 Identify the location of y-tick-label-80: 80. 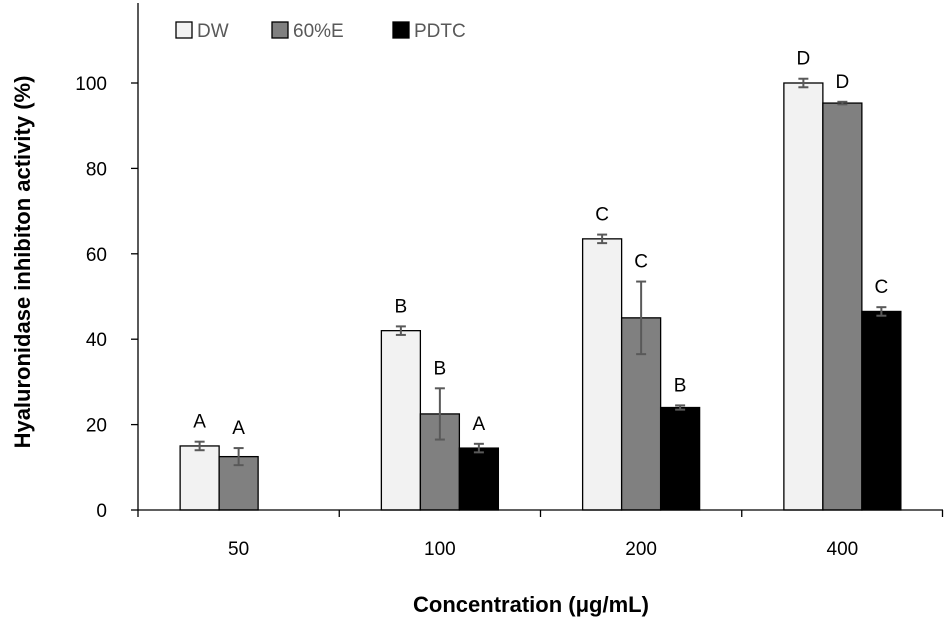
(96, 169).